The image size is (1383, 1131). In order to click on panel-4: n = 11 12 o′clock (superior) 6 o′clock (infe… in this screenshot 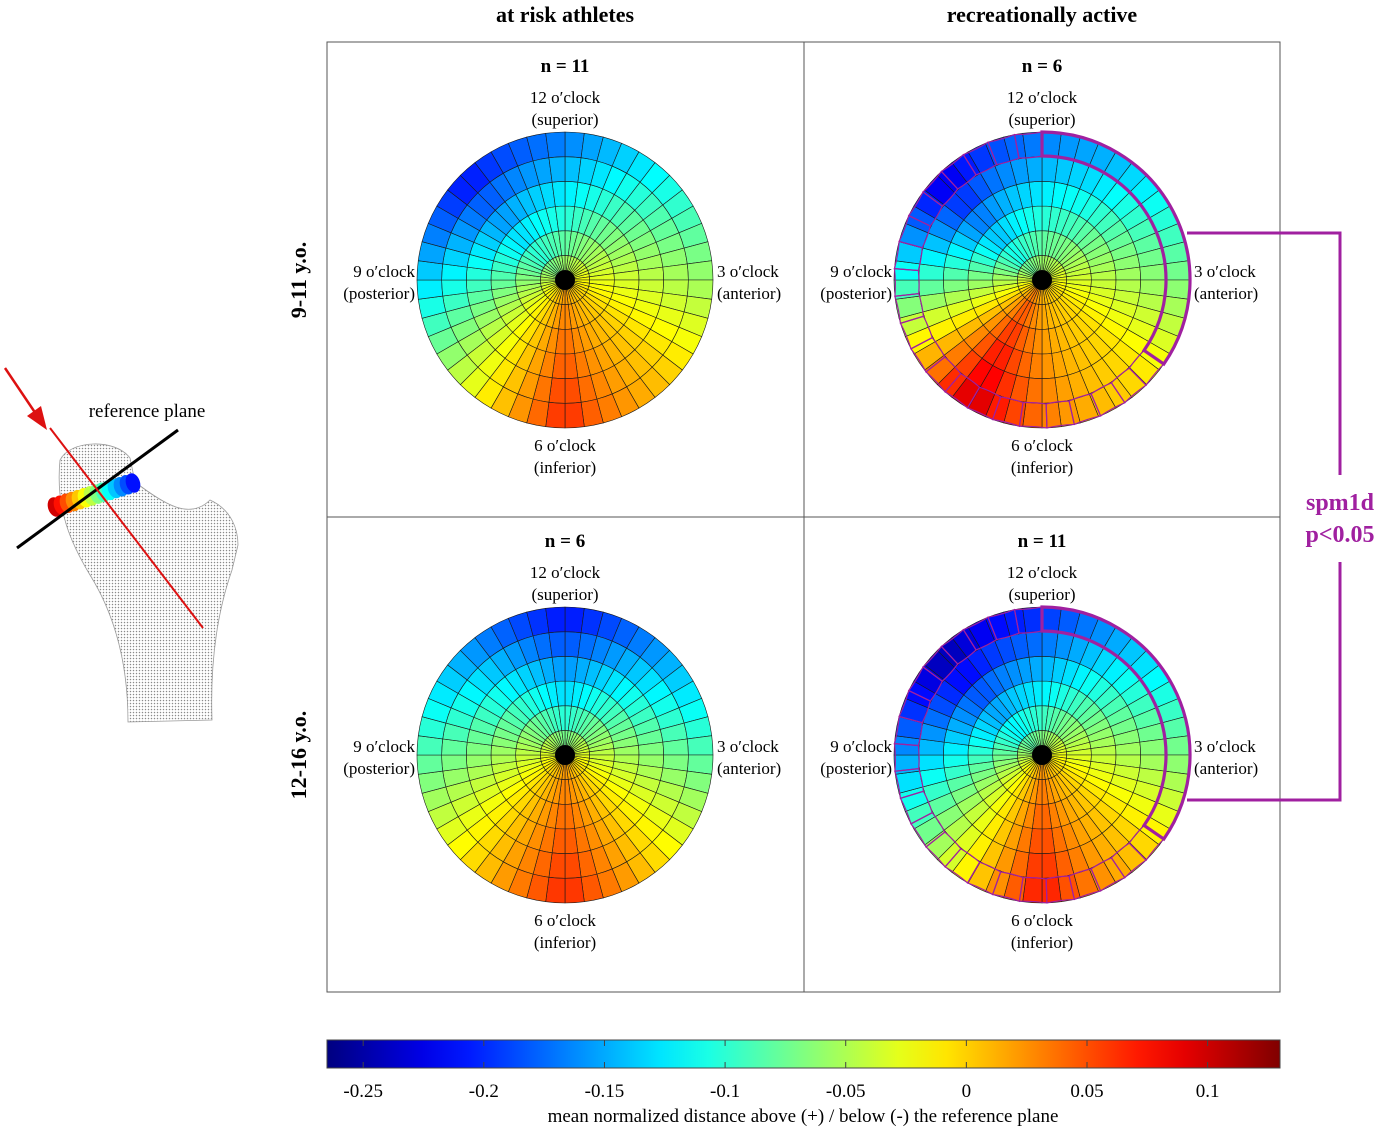, I will do `click(1039, 741)`.